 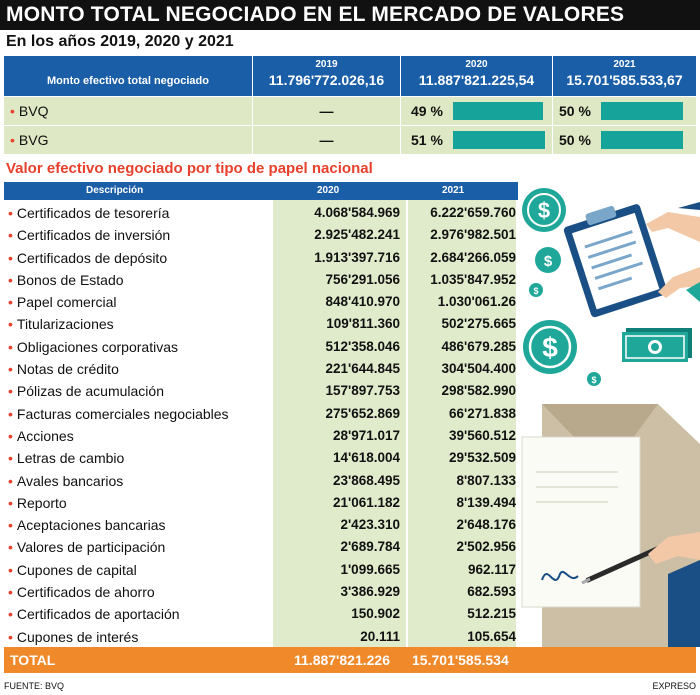 I want to click on row-description: • Certificados de ahorro, so click(x=81, y=592).